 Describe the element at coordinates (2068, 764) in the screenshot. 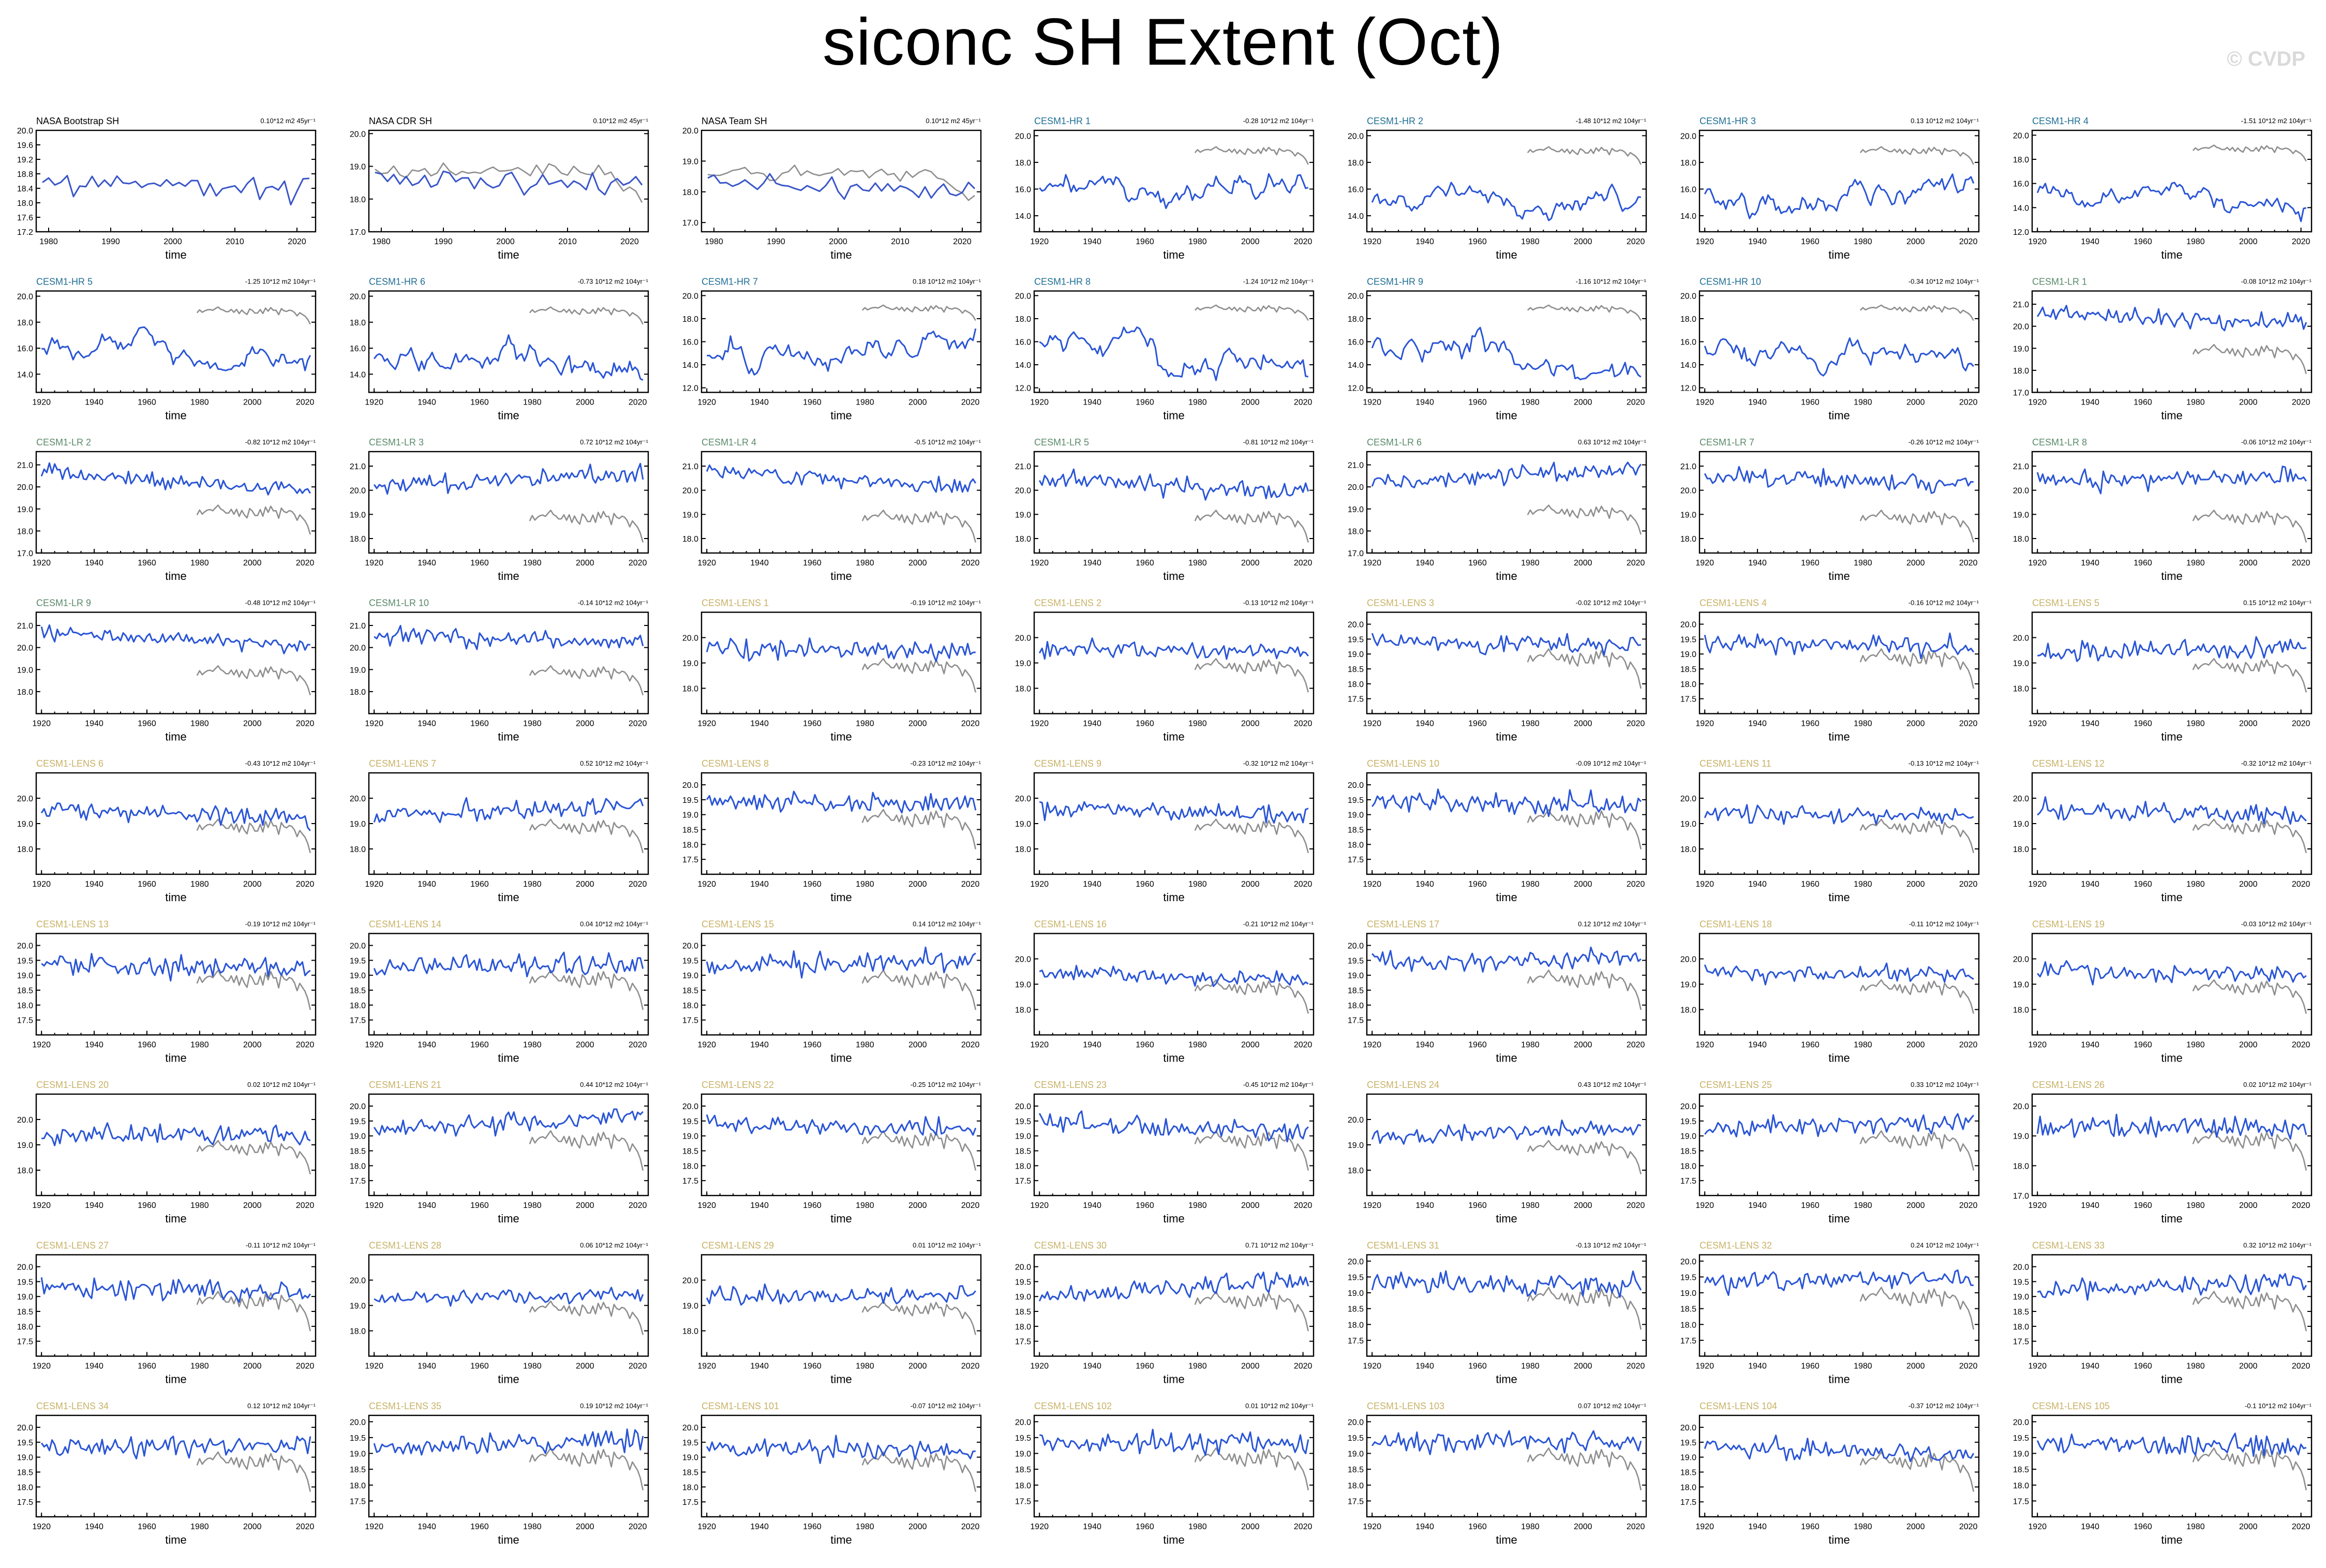

I see `panel-title: CESM1-LENS 12` at that location.